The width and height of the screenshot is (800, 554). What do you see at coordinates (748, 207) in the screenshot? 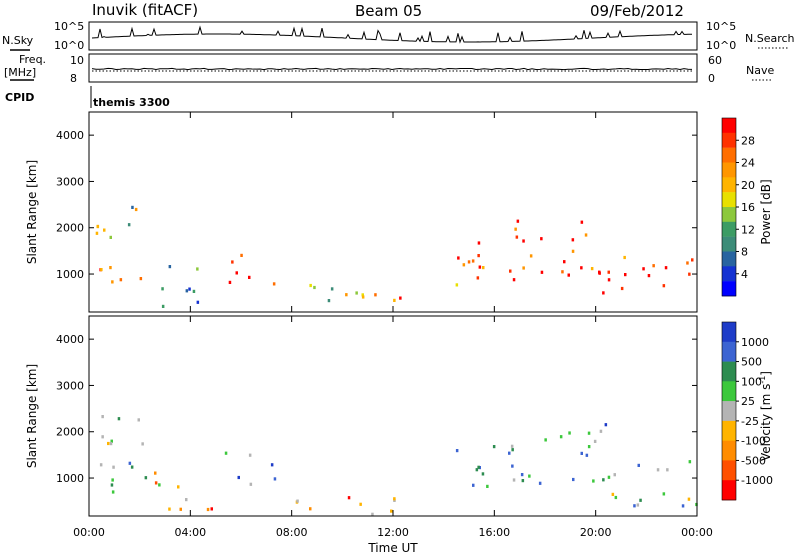
I see `power-colorbar-tick-label: 16` at bounding box center [748, 207].